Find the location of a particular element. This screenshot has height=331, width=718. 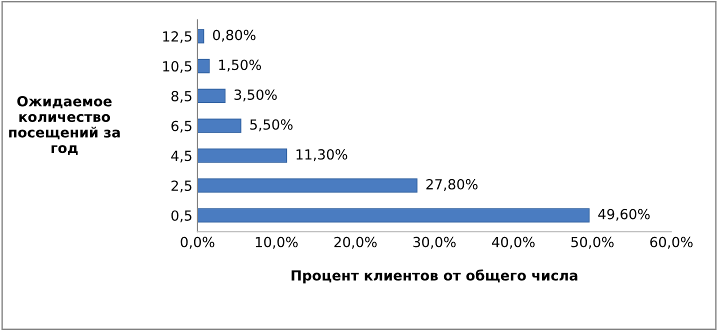

data-label: 5,50% is located at coordinates (271, 125).